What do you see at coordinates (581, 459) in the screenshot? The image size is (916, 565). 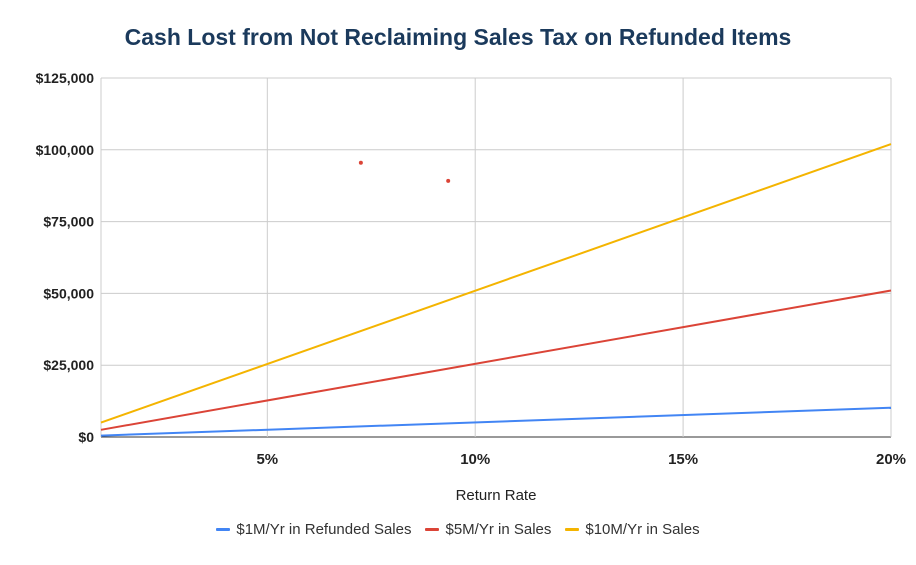 I see `x-axis-ticks: 5% 10% 15% 20%` at bounding box center [581, 459].